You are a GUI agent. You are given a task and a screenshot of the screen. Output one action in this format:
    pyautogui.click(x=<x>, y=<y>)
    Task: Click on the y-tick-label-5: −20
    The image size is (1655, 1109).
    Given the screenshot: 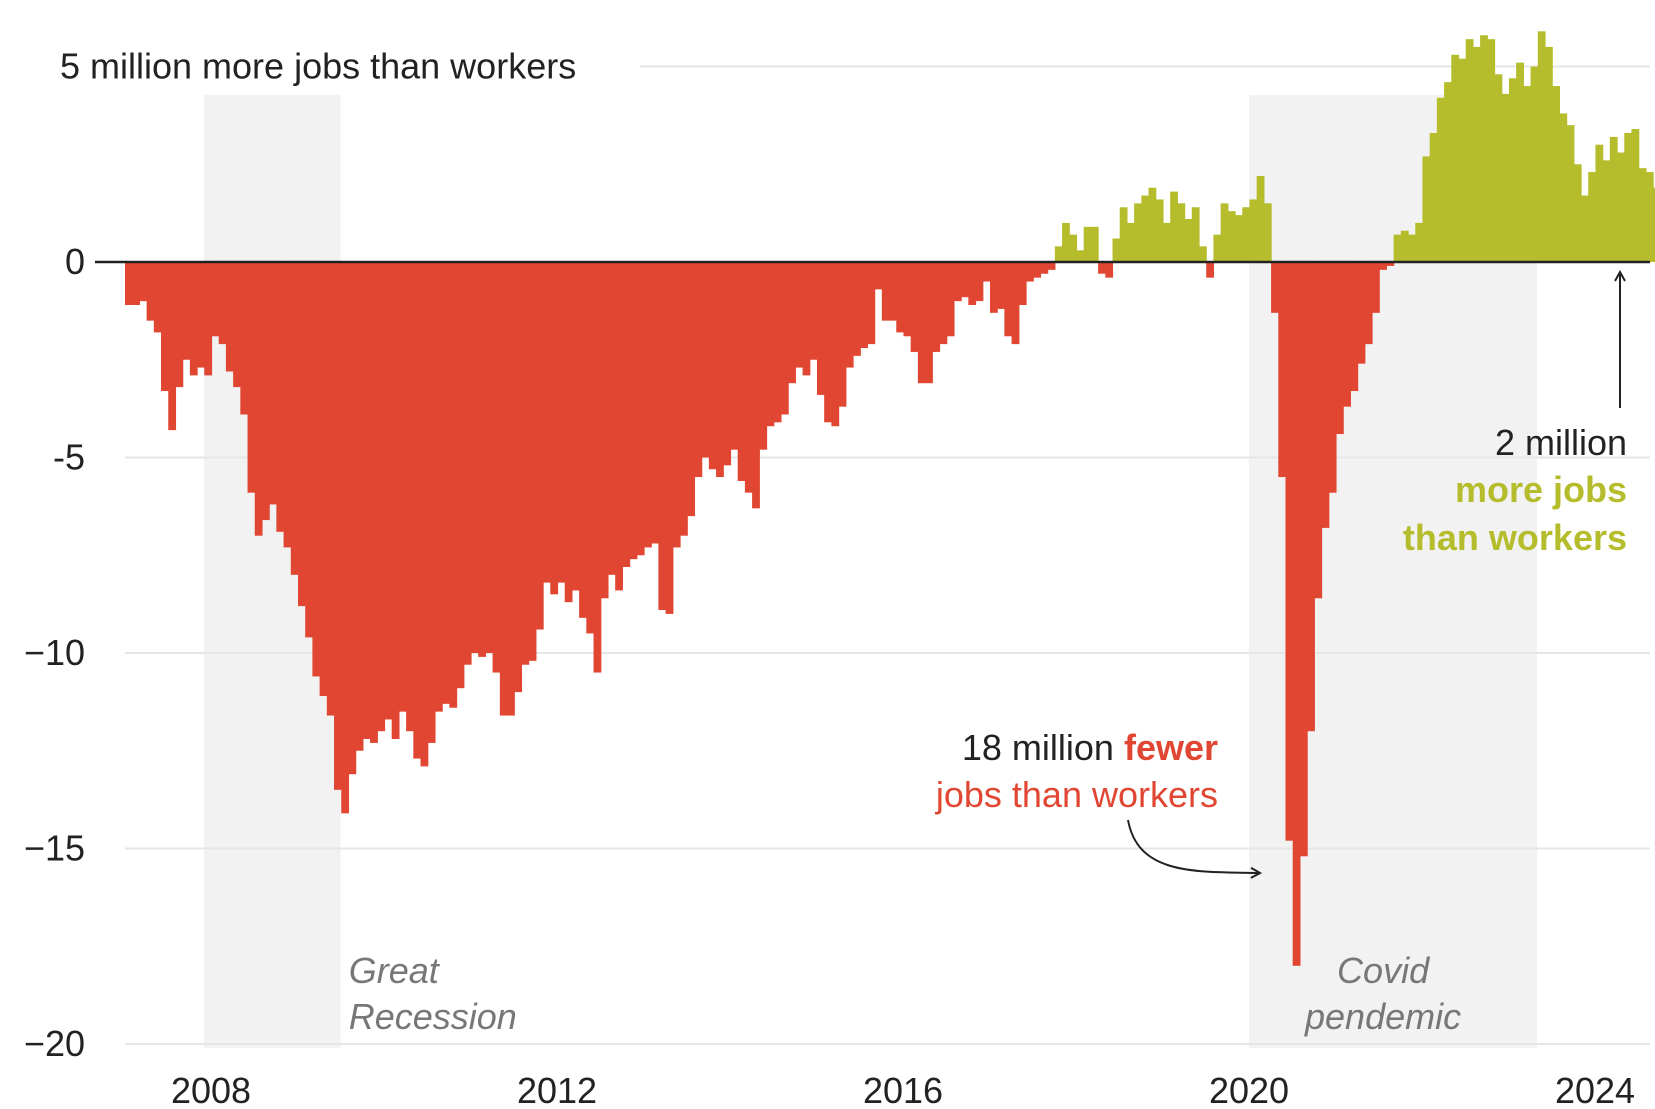 What is the action you would take?
    pyautogui.click(x=54, y=1043)
    